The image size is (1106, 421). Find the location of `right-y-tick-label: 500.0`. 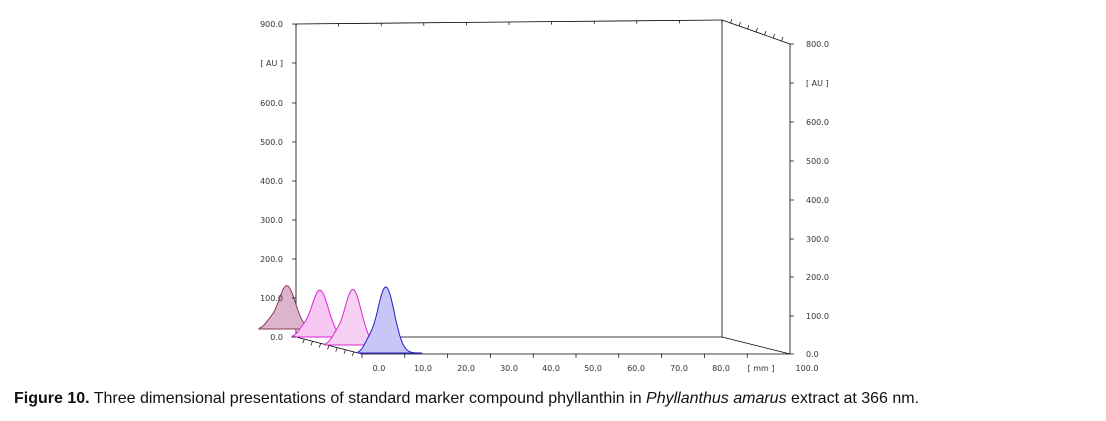

right-y-tick-label: 500.0 is located at coordinates (817, 161).